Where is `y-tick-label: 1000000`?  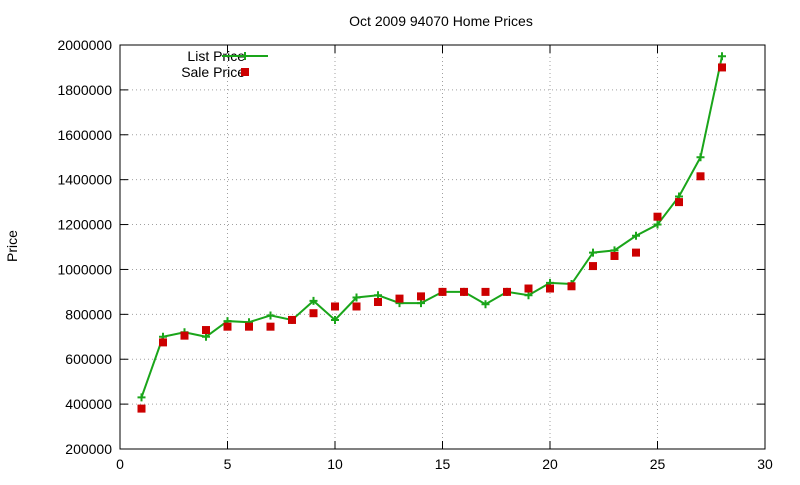 y-tick-label: 1000000 is located at coordinates (84, 269).